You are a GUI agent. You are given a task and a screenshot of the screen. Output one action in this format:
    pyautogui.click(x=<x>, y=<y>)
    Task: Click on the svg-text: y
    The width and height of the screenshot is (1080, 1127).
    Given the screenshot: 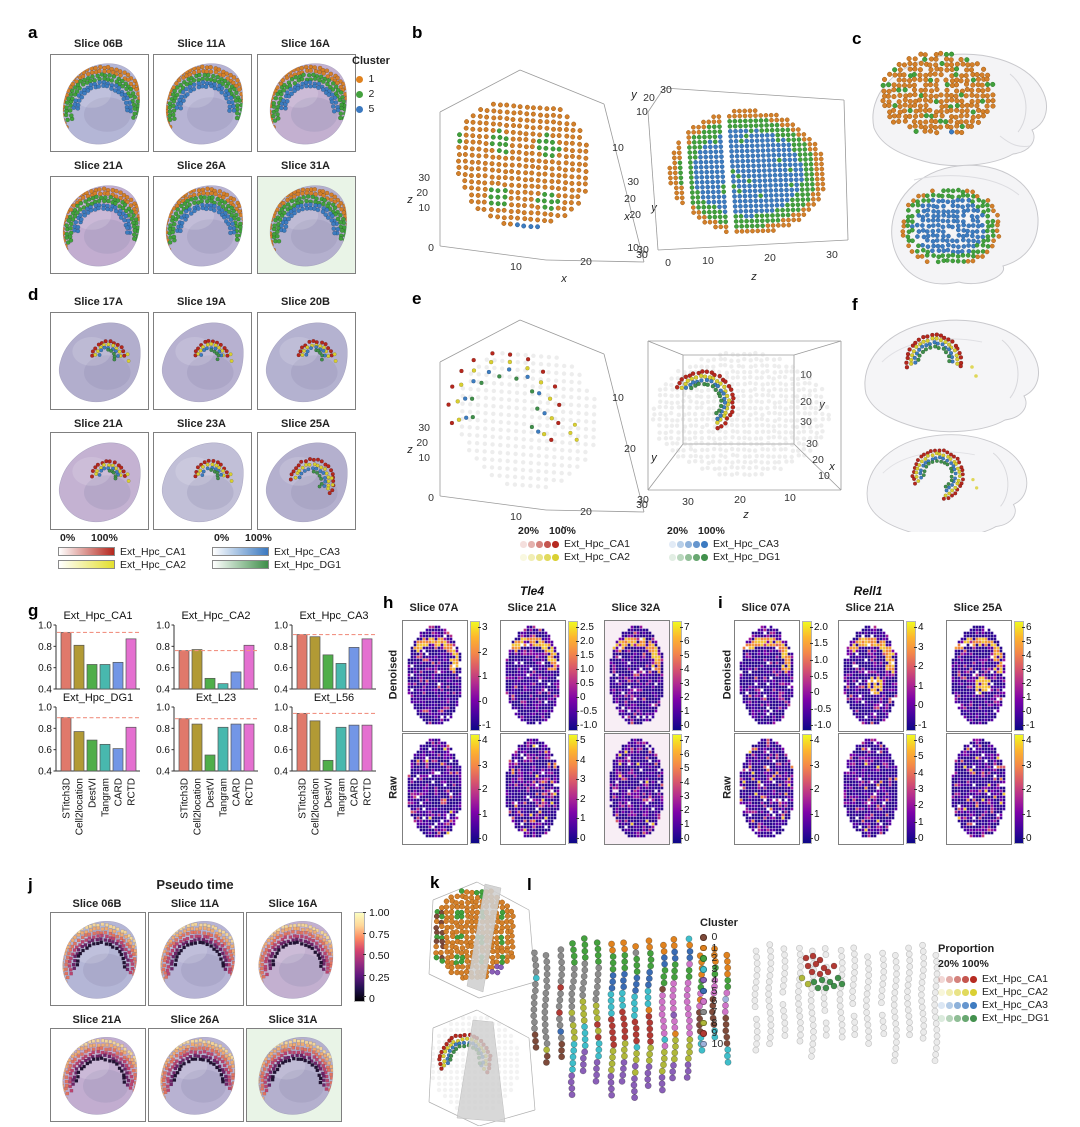 What is the action you would take?
    pyautogui.click(x=654, y=208)
    